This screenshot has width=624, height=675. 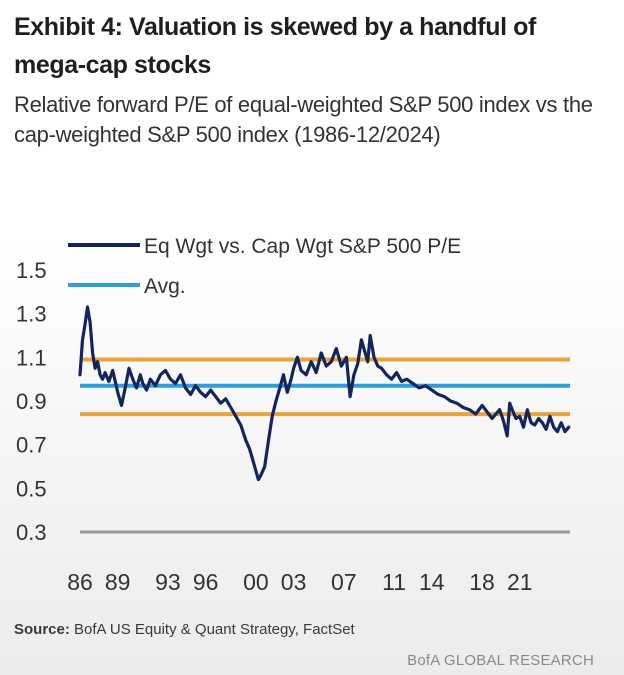 I want to click on x-tick-label: 89, so click(x=118, y=582).